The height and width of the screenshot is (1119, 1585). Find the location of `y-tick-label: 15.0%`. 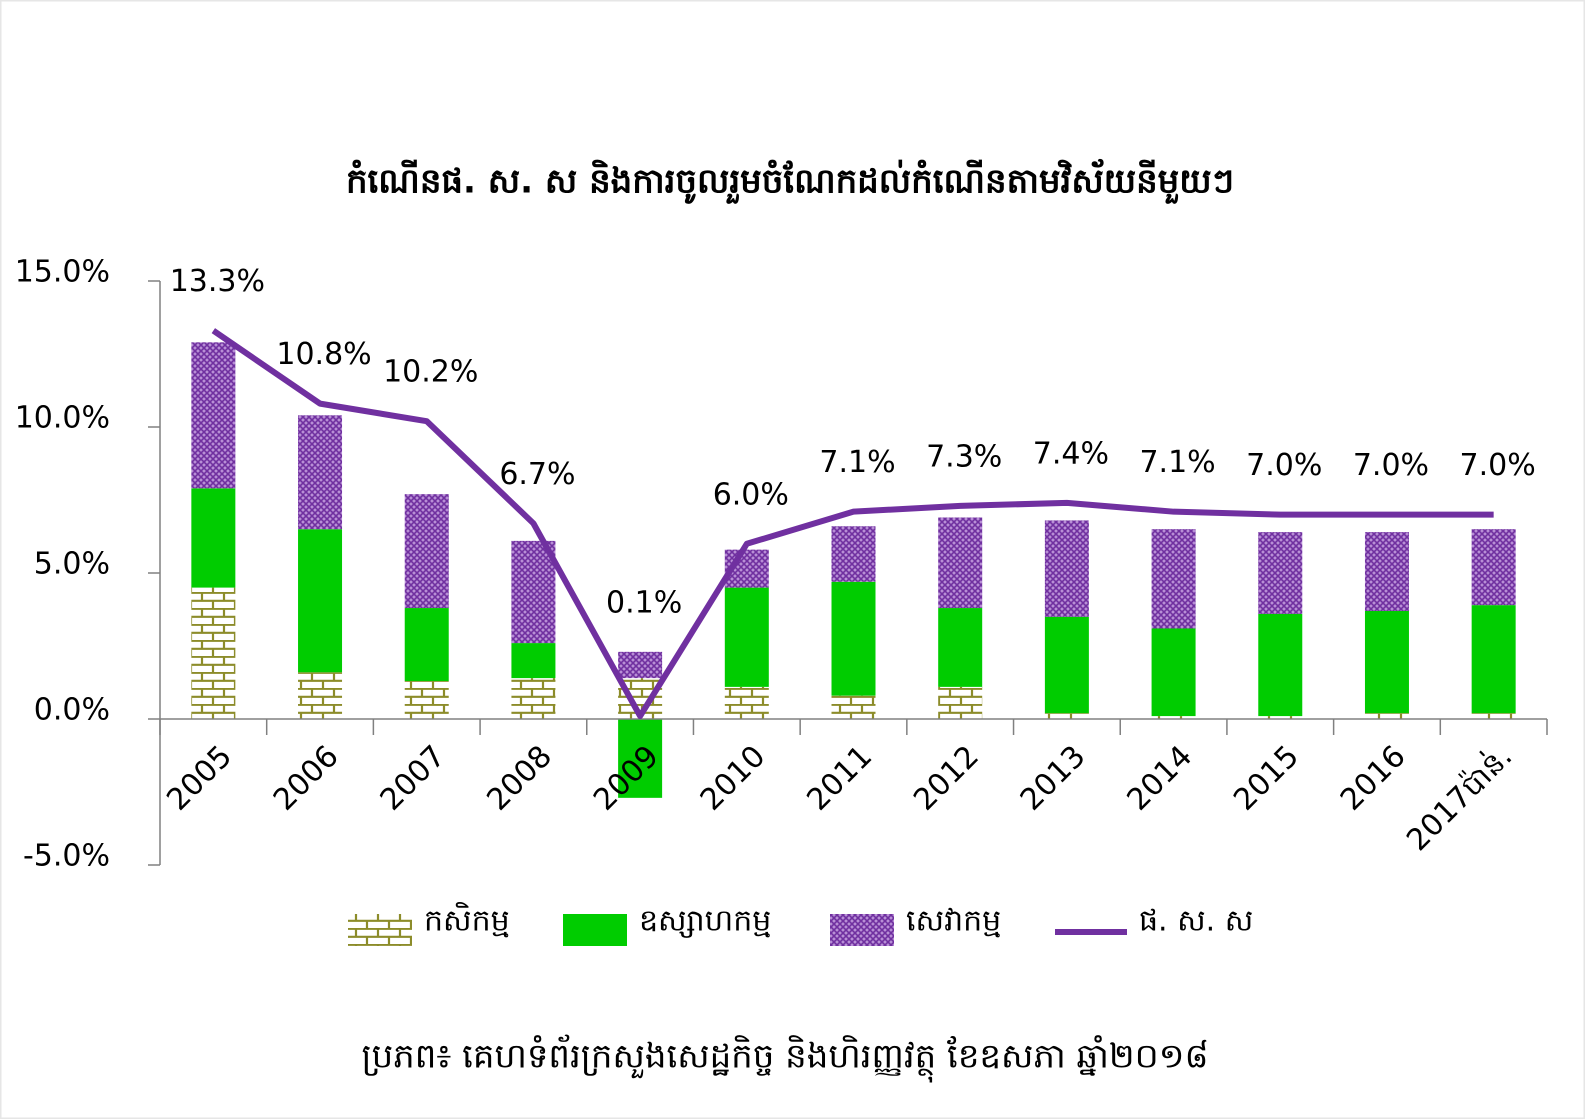

y-tick-label: 15.0% is located at coordinates (62, 272).